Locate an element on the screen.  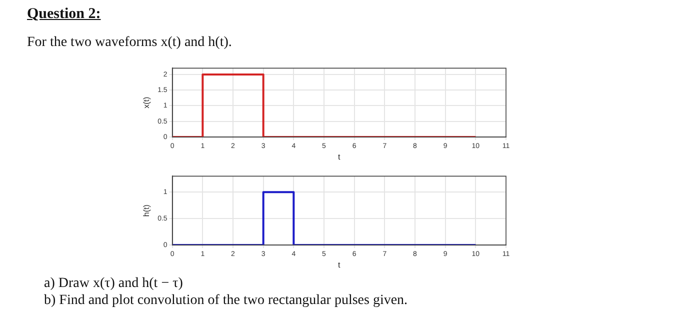
chart-title: Question 2: is located at coordinates (64, 14).